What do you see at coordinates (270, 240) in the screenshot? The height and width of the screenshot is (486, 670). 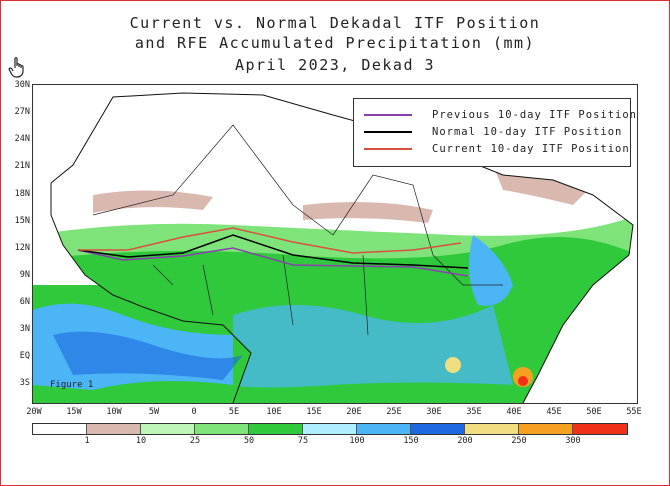 I see `current-itf-line` at bounding box center [270, 240].